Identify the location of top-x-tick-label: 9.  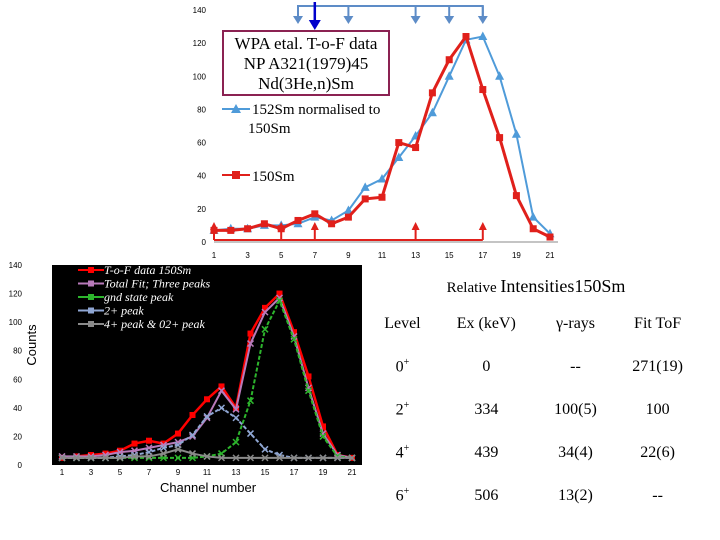
(348, 255).